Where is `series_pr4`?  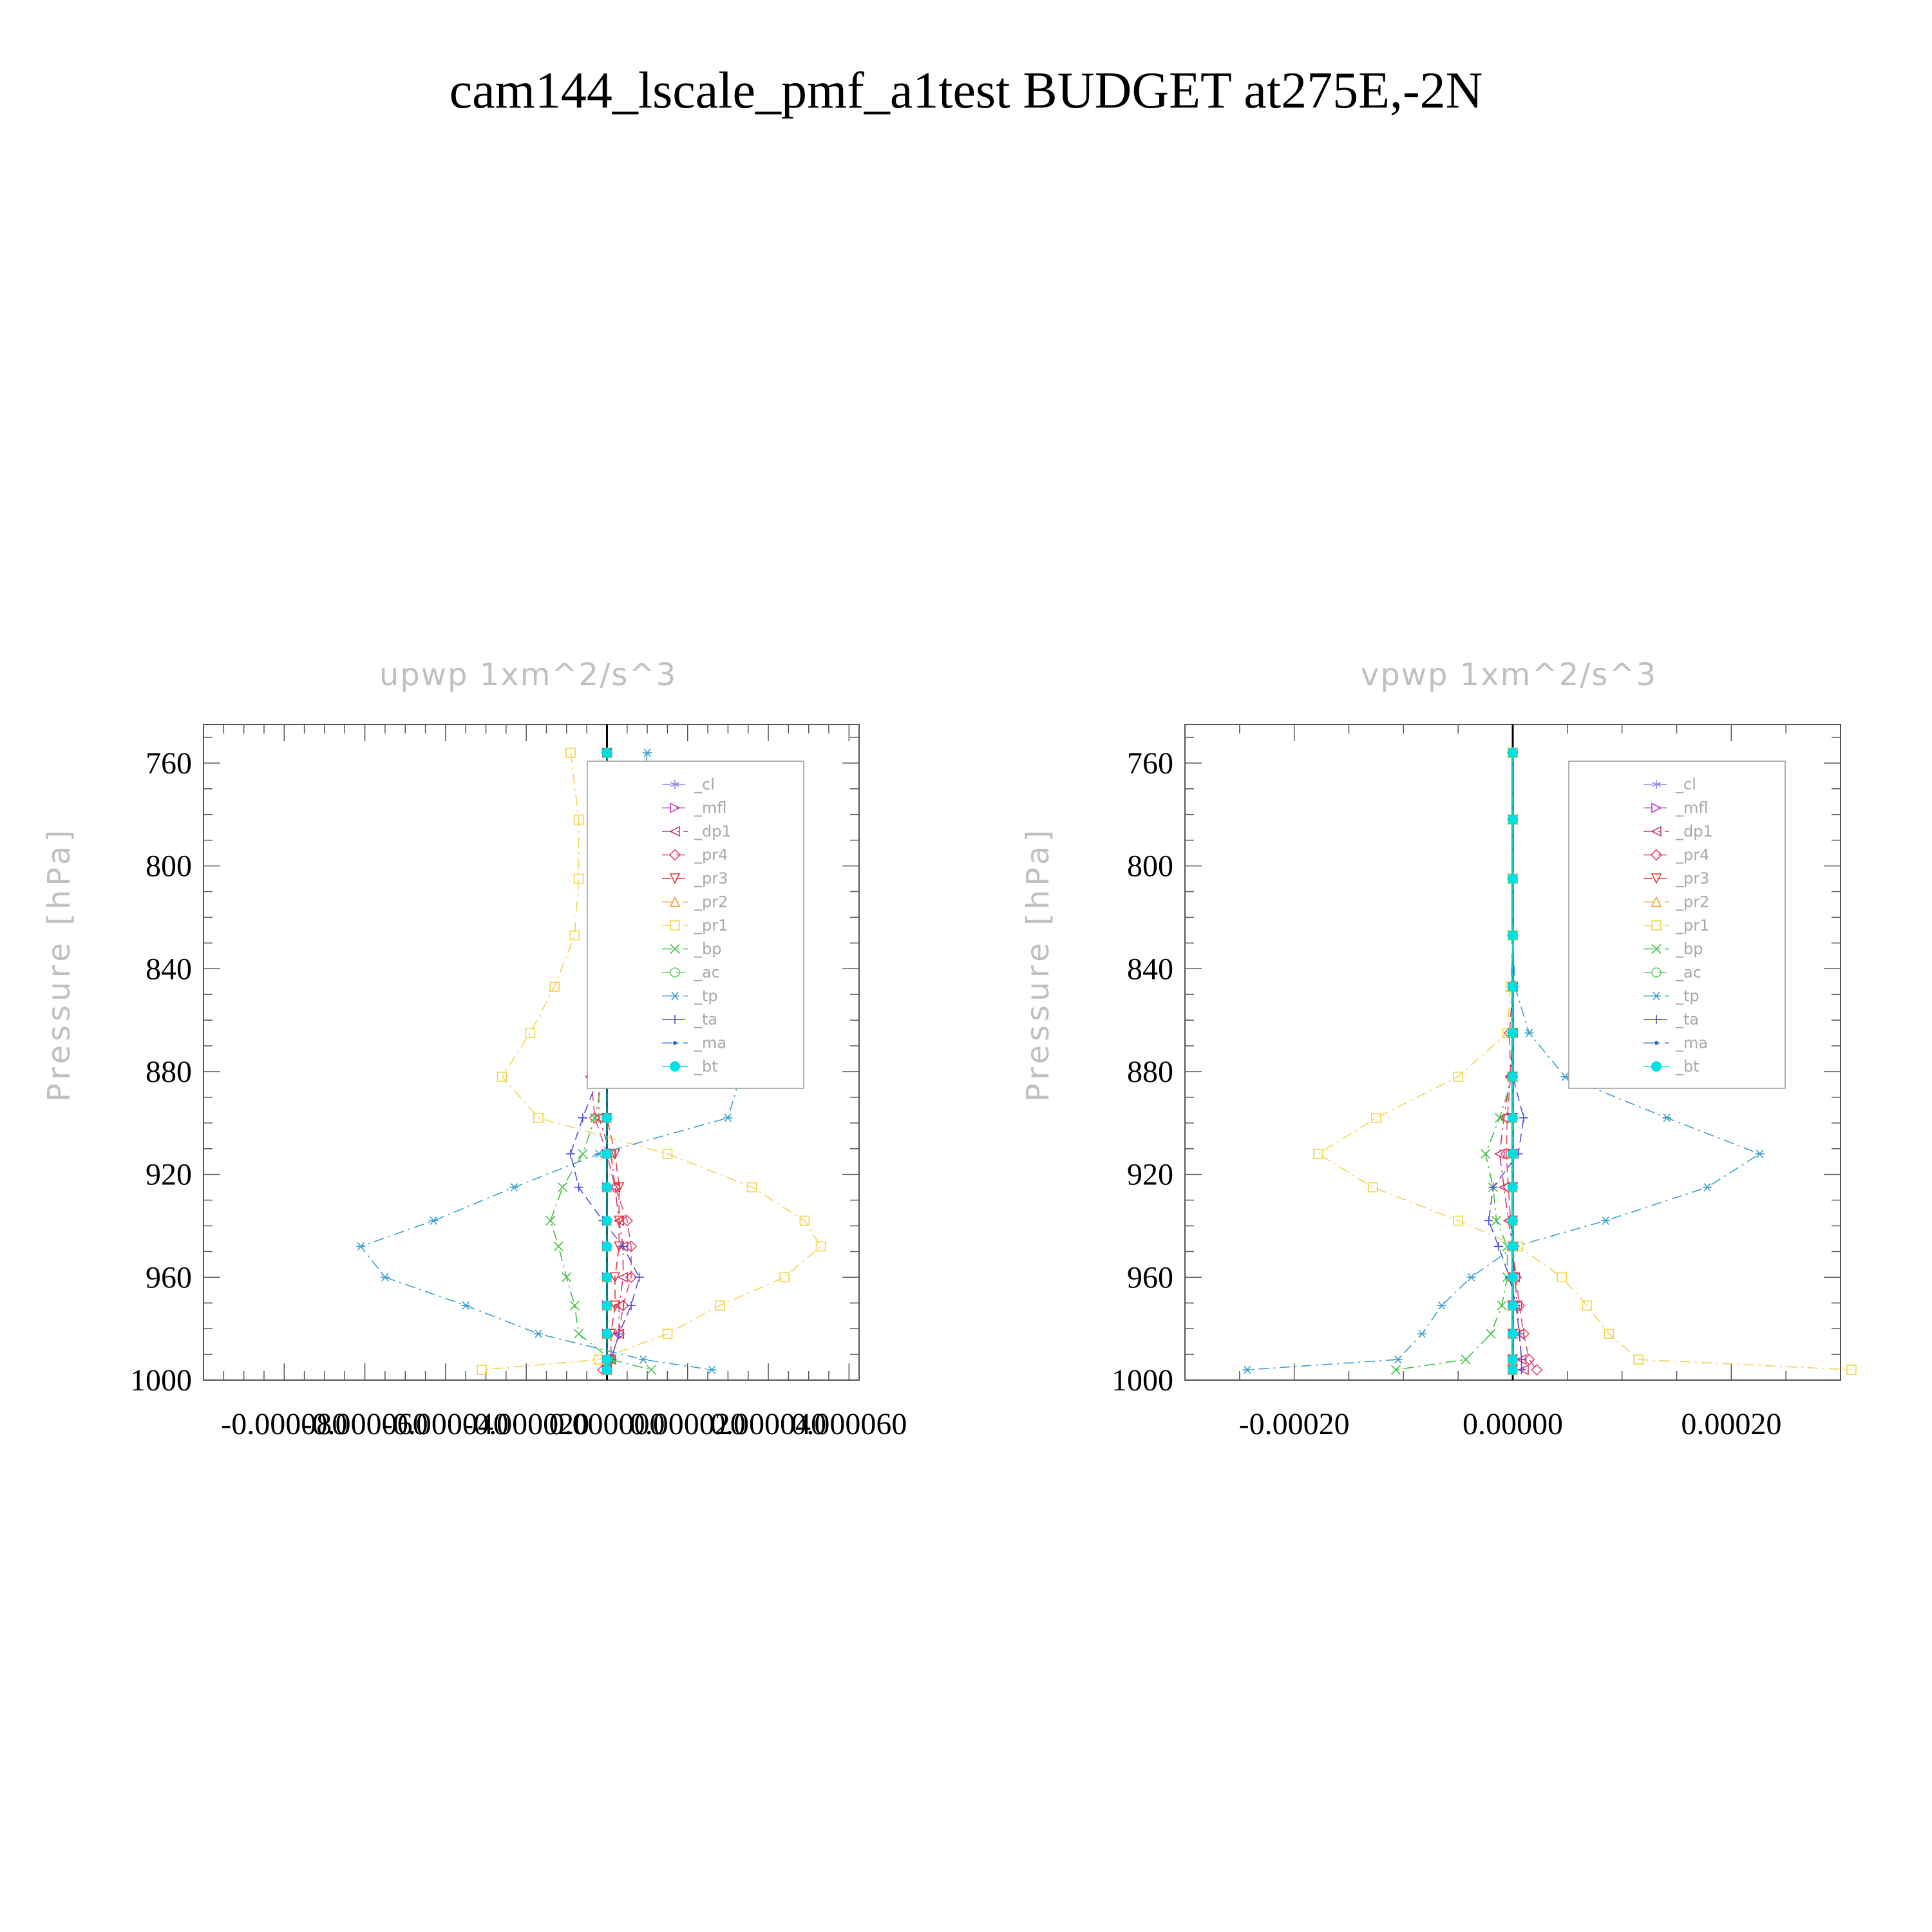 series_pr4 is located at coordinates (1521, 1061).